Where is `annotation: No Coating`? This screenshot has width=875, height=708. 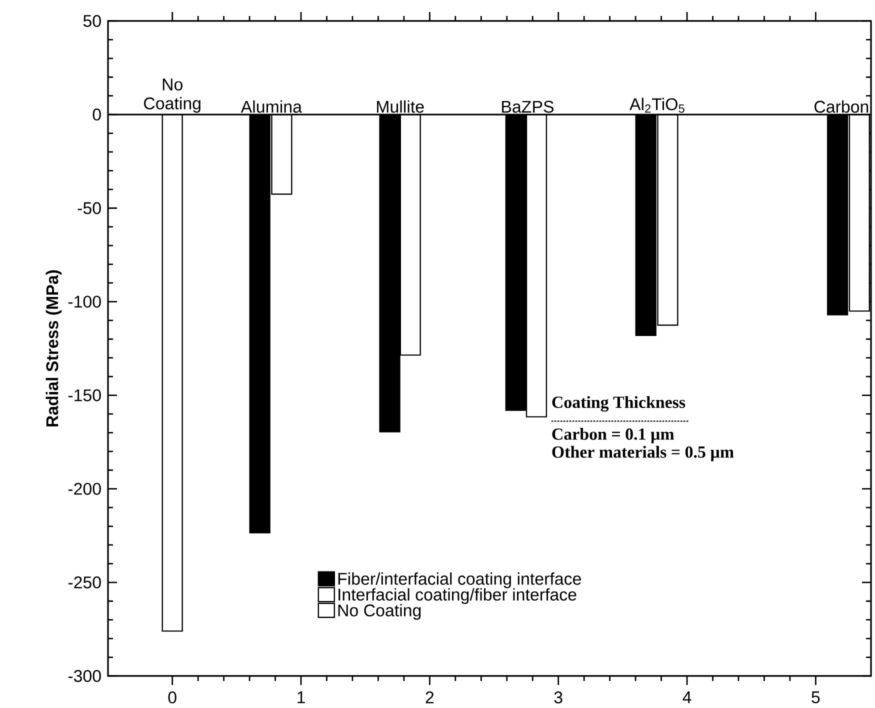 annotation: No Coating is located at coordinates (172, 95).